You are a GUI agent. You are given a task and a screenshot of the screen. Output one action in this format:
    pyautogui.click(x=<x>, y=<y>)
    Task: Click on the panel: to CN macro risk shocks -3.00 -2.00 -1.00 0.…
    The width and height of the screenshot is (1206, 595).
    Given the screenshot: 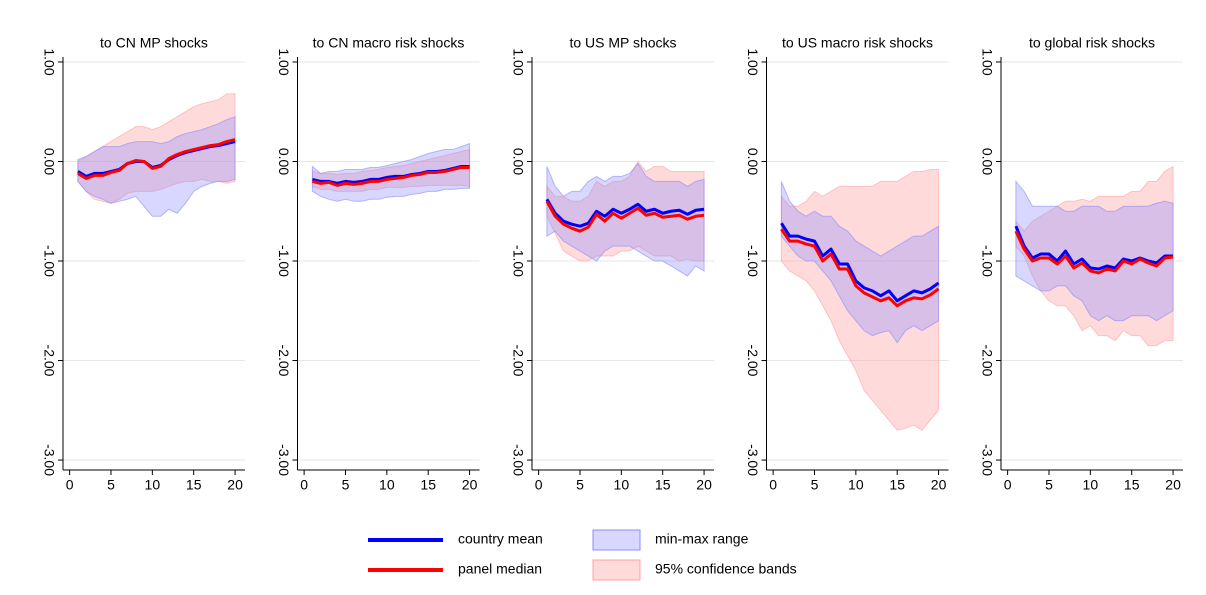 What is the action you would take?
    pyautogui.click(x=378, y=264)
    